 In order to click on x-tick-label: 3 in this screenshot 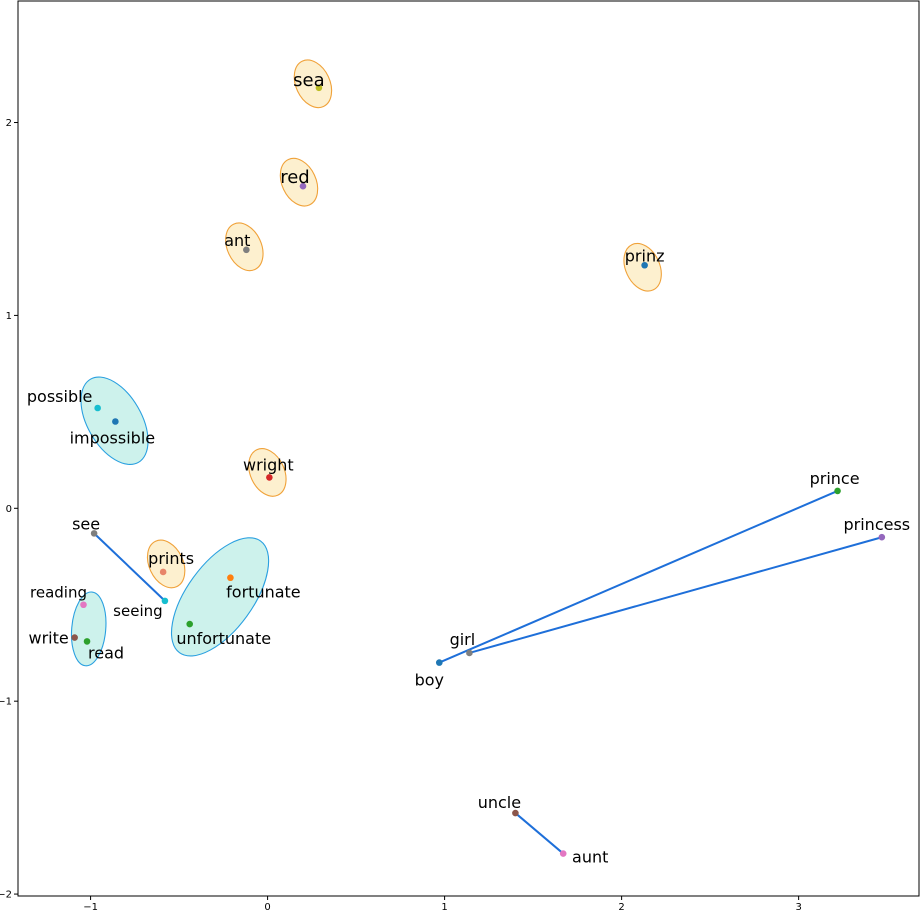, I will do `click(798, 907)`.